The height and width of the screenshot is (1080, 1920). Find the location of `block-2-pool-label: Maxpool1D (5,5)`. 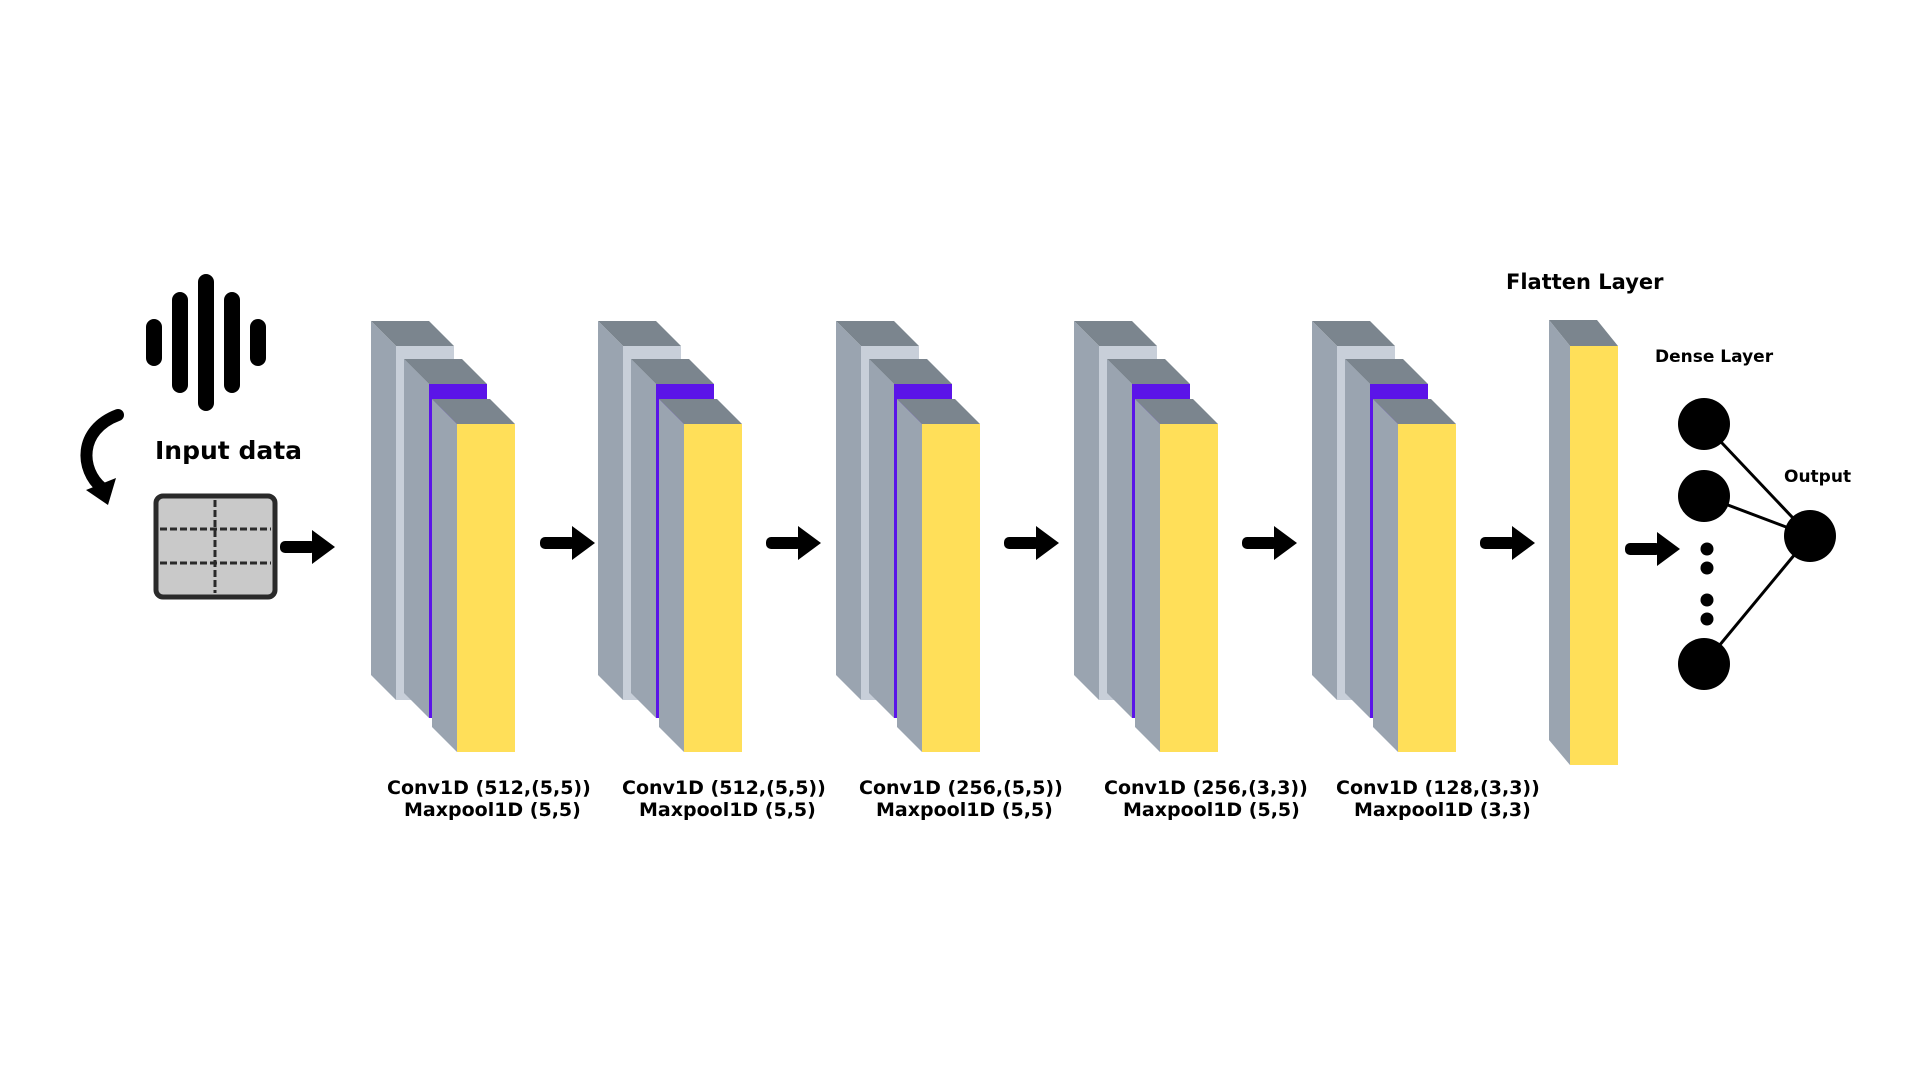

block-2-pool-label: Maxpool1D (5,5) is located at coordinates (727, 810).